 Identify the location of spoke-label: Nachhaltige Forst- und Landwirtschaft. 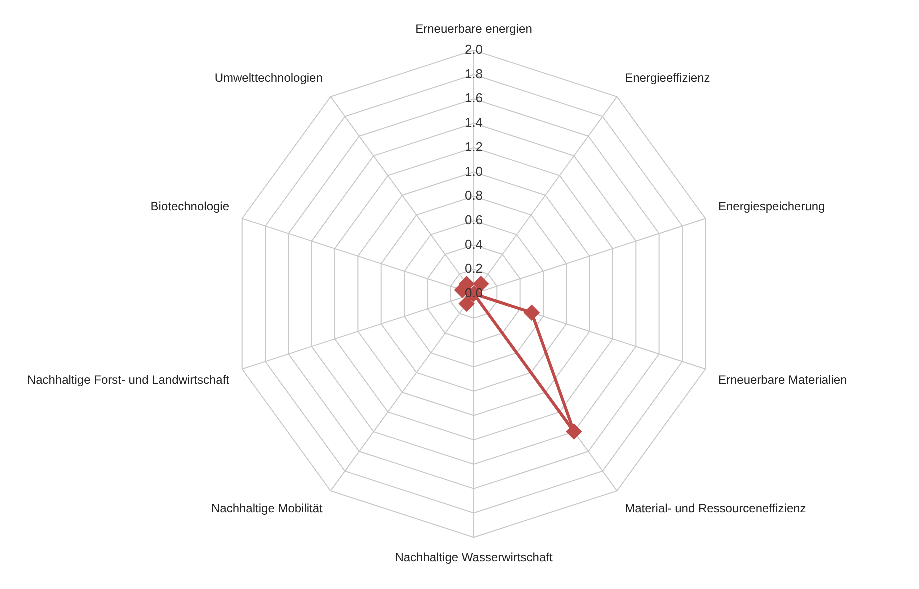
(128, 379).